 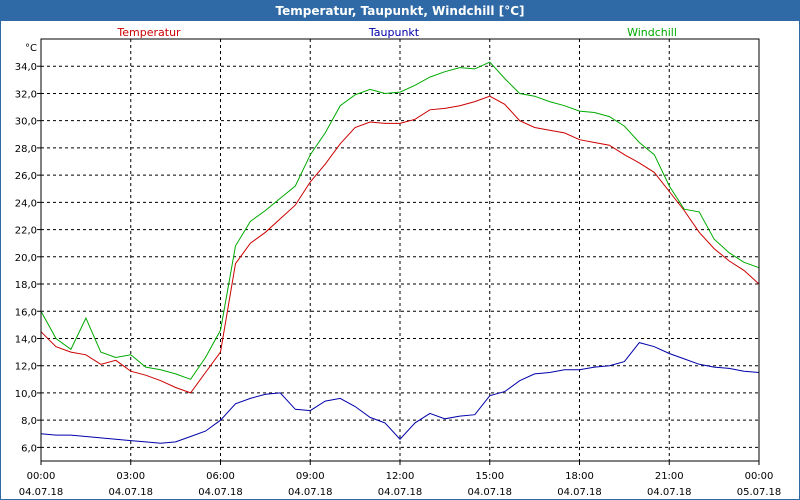 What do you see at coordinates (652, 32) in the screenshot?
I see `legend-windchill: Windchill` at bounding box center [652, 32].